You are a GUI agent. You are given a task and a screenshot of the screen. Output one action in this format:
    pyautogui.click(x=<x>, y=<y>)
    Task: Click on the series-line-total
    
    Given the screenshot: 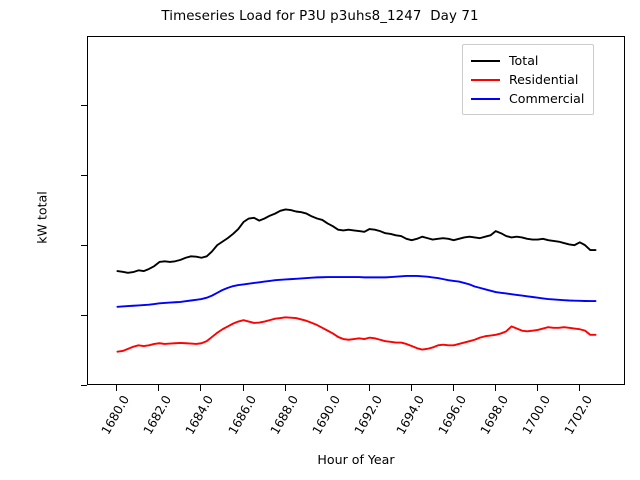 What is the action you would take?
    pyautogui.click(x=356, y=241)
    